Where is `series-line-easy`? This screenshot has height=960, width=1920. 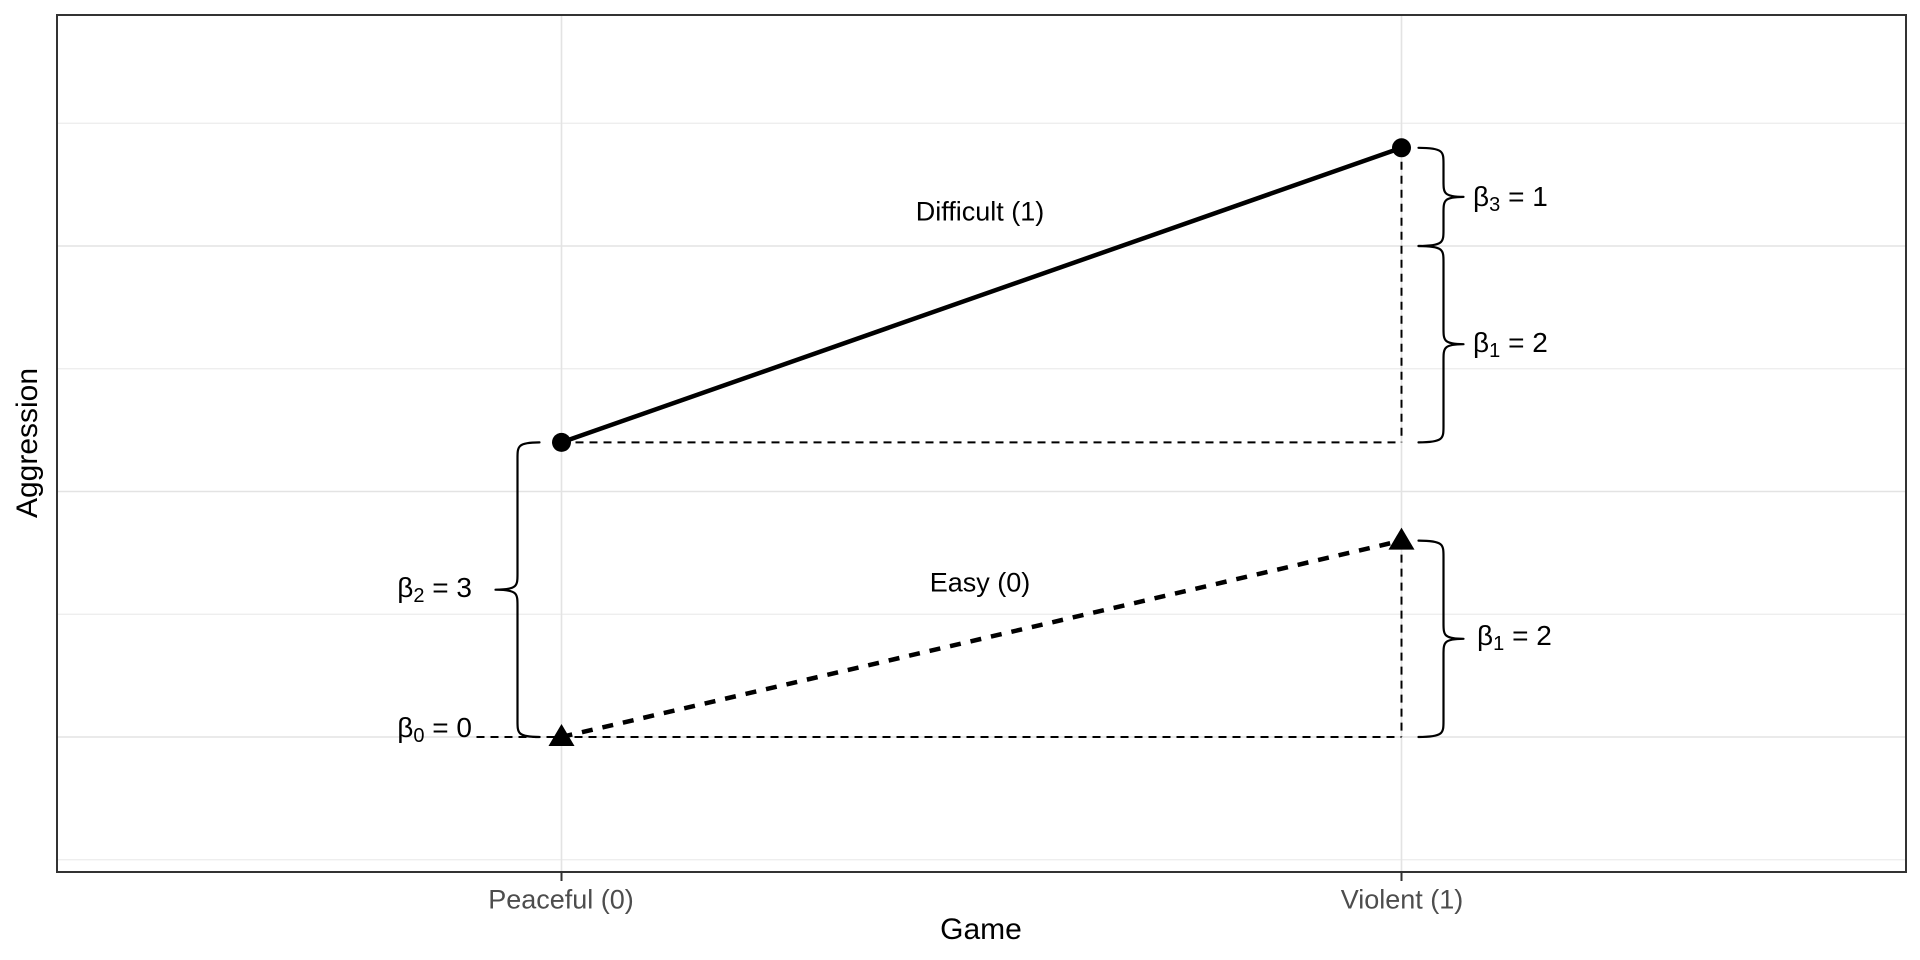 series-line-easy is located at coordinates (981, 639).